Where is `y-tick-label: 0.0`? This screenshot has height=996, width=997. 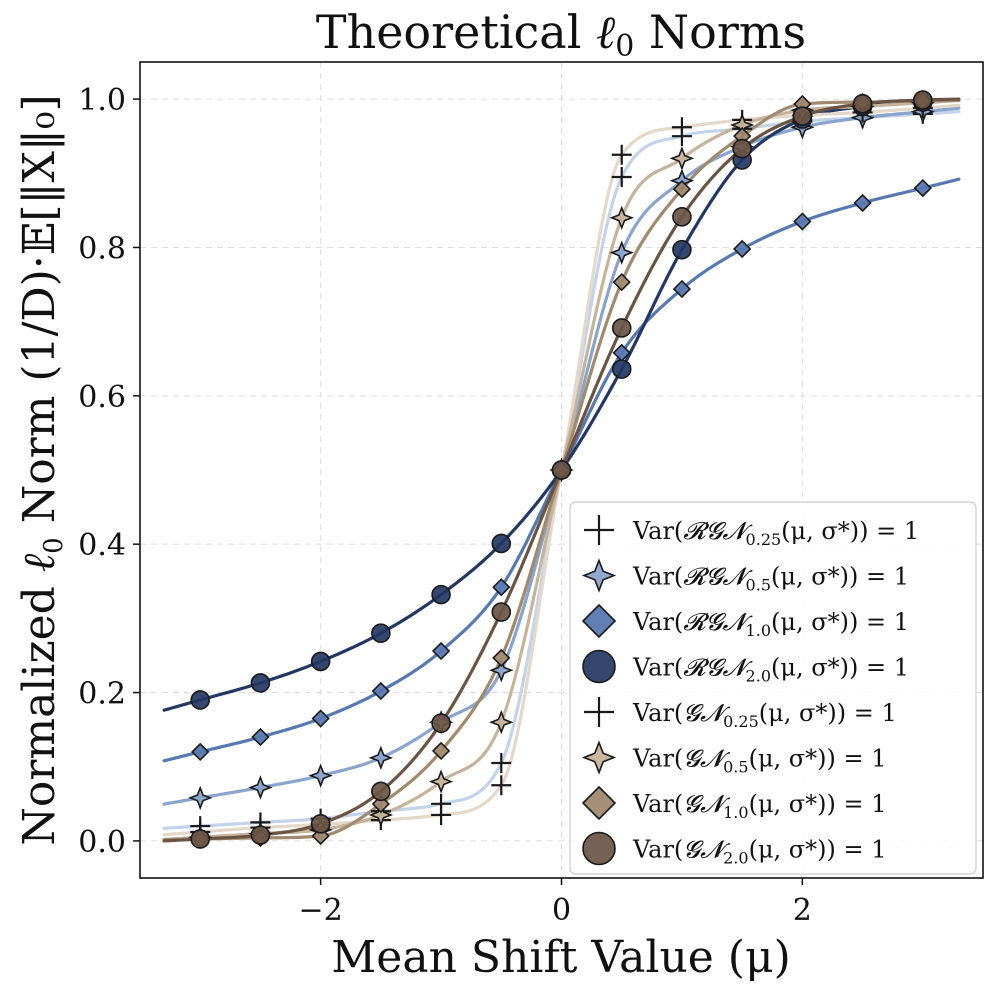 y-tick-label: 0.0 is located at coordinates (102, 842).